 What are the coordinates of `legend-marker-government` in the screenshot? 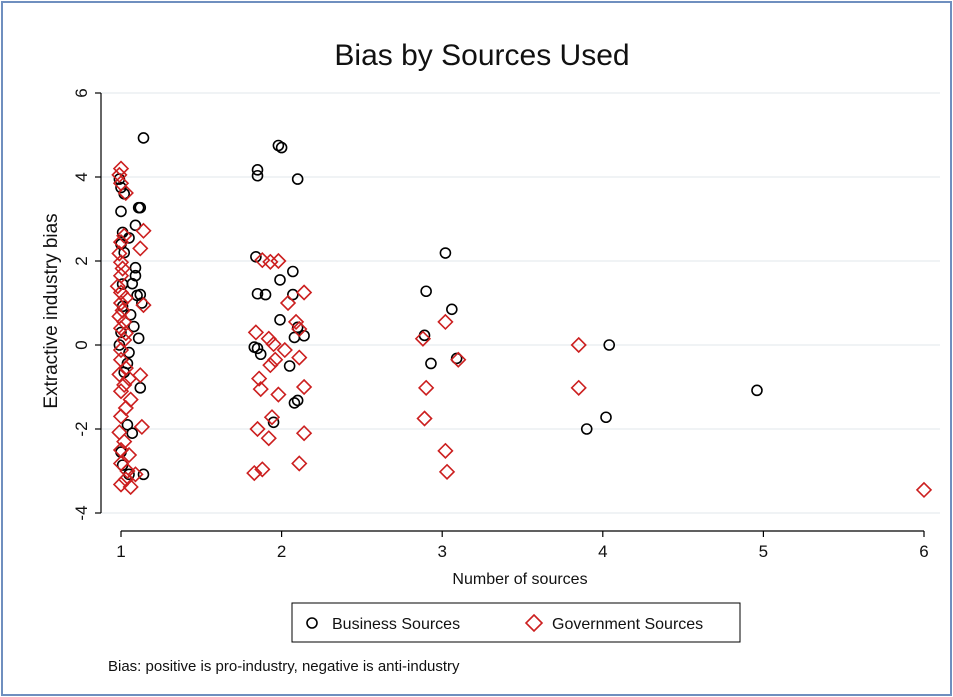 It's located at (534, 623).